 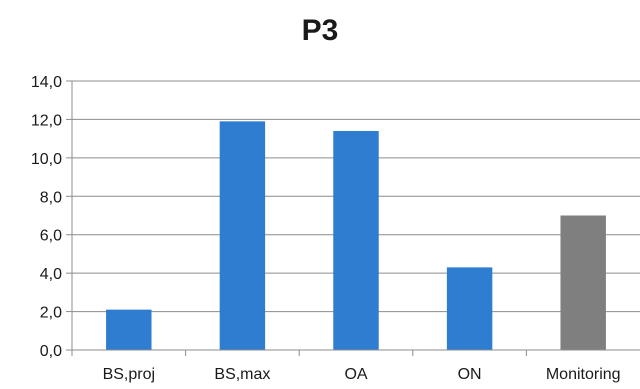 What do you see at coordinates (46, 120) in the screenshot?
I see `y-tick-label: 12,0` at bounding box center [46, 120].